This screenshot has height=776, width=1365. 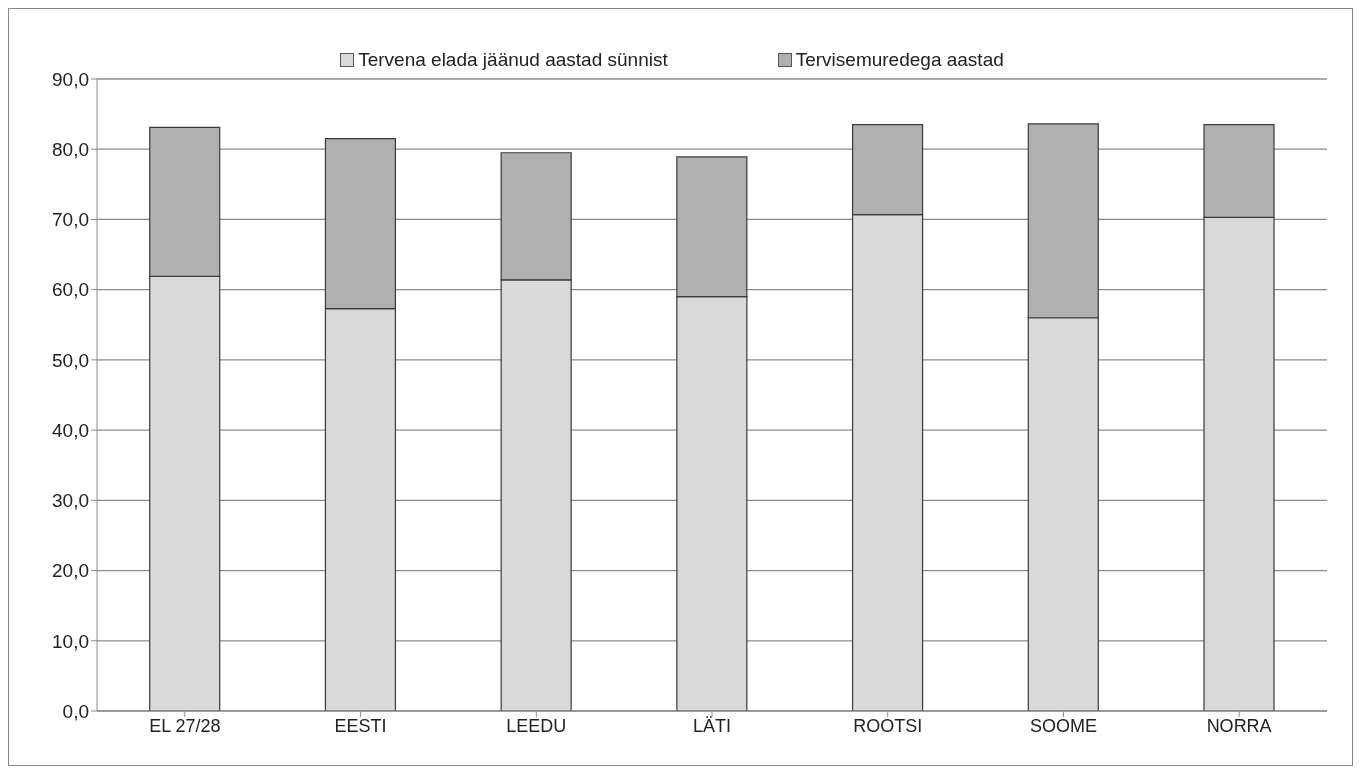 What do you see at coordinates (70, 571) in the screenshot?
I see `y-tick-label: 20,0` at bounding box center [70, 571].